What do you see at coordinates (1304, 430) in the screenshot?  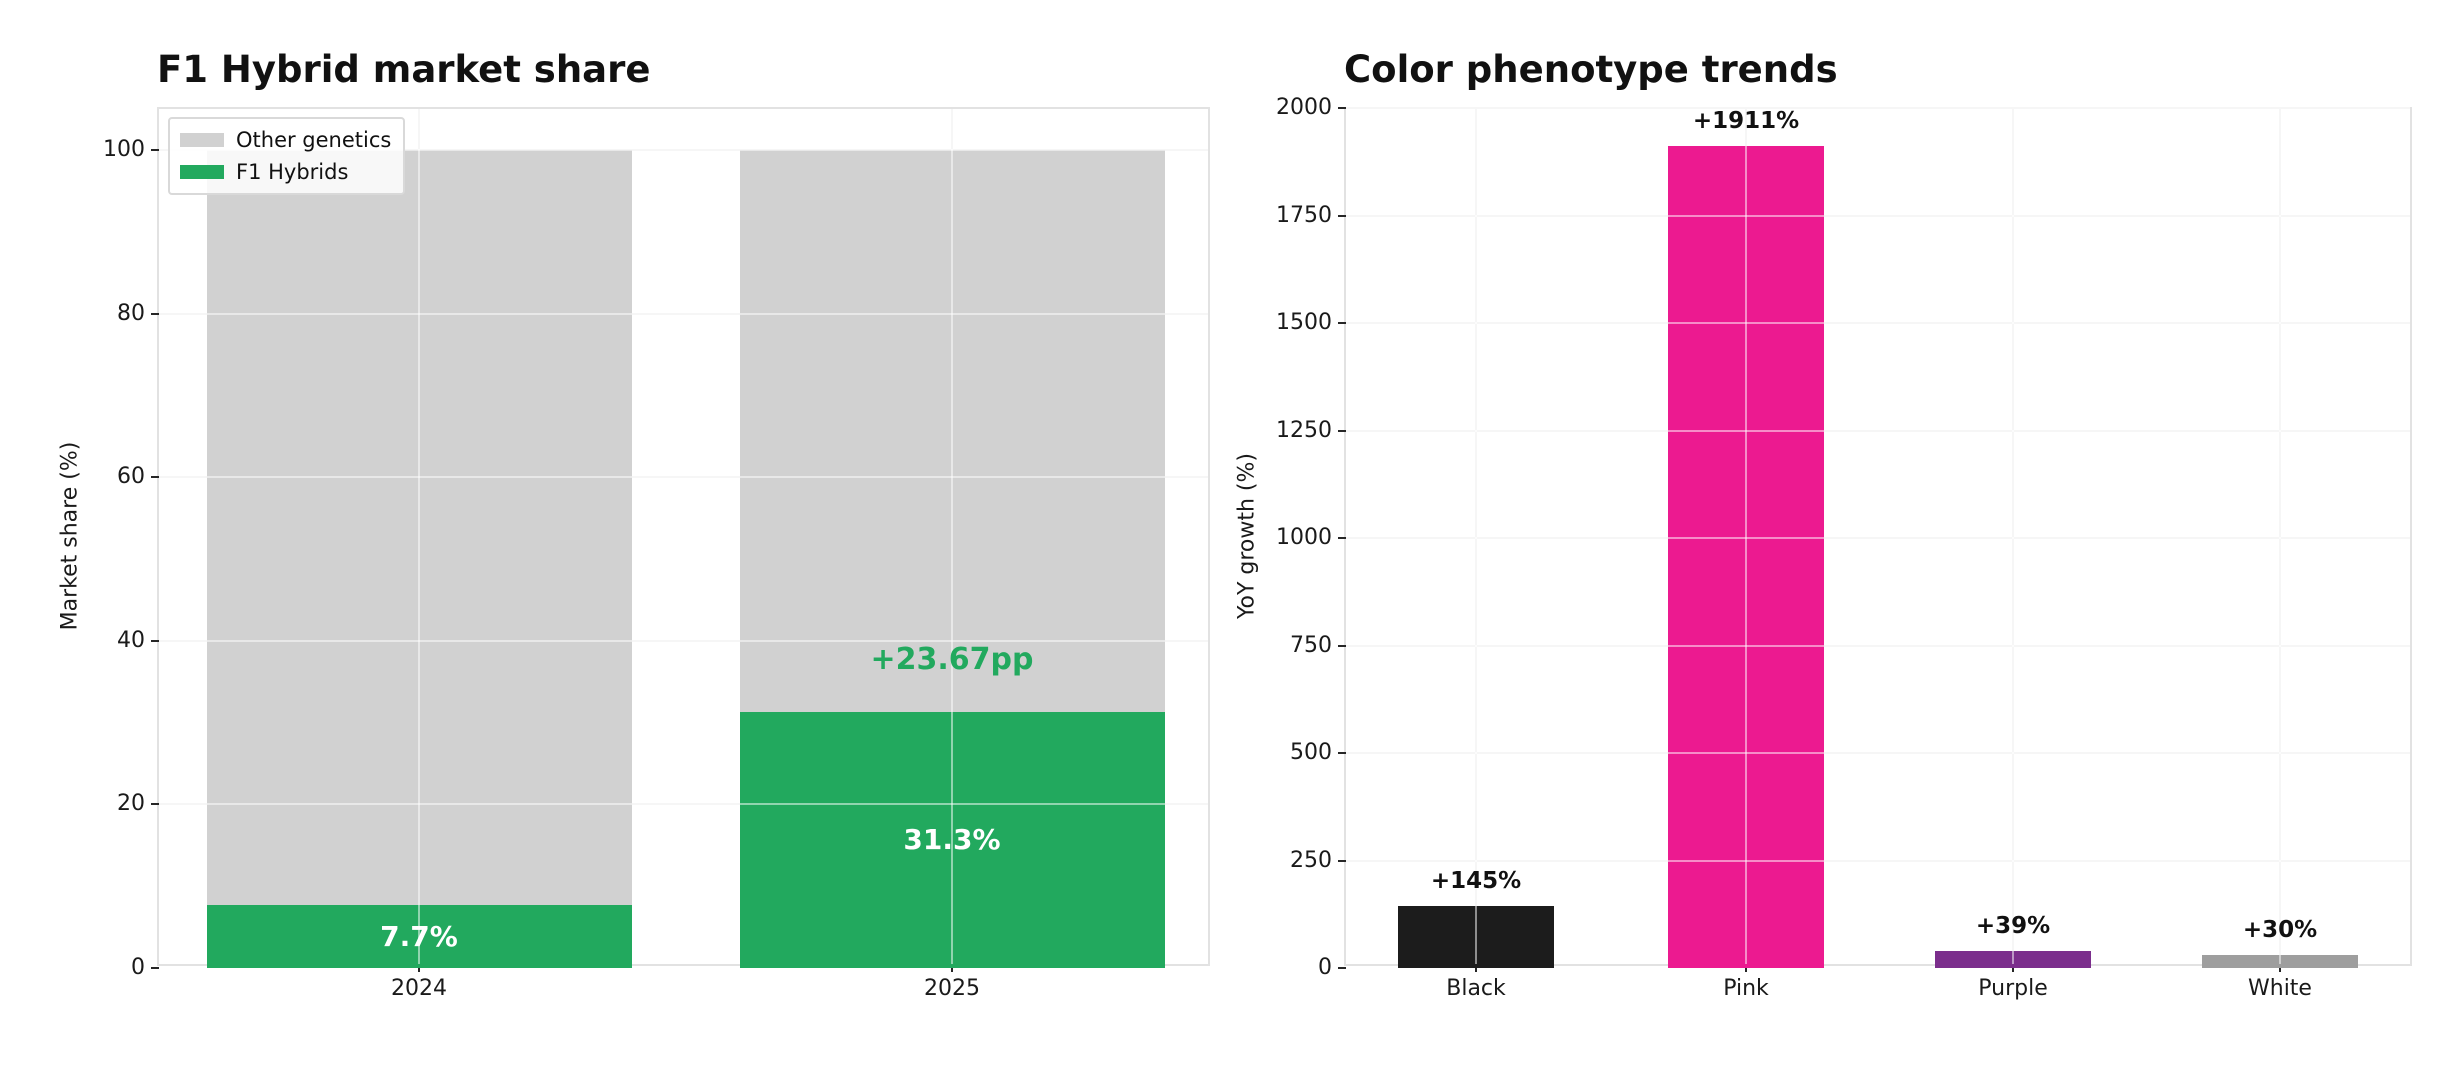 I see `y-tick-label: 1250` at bounding box center [1304, 430].